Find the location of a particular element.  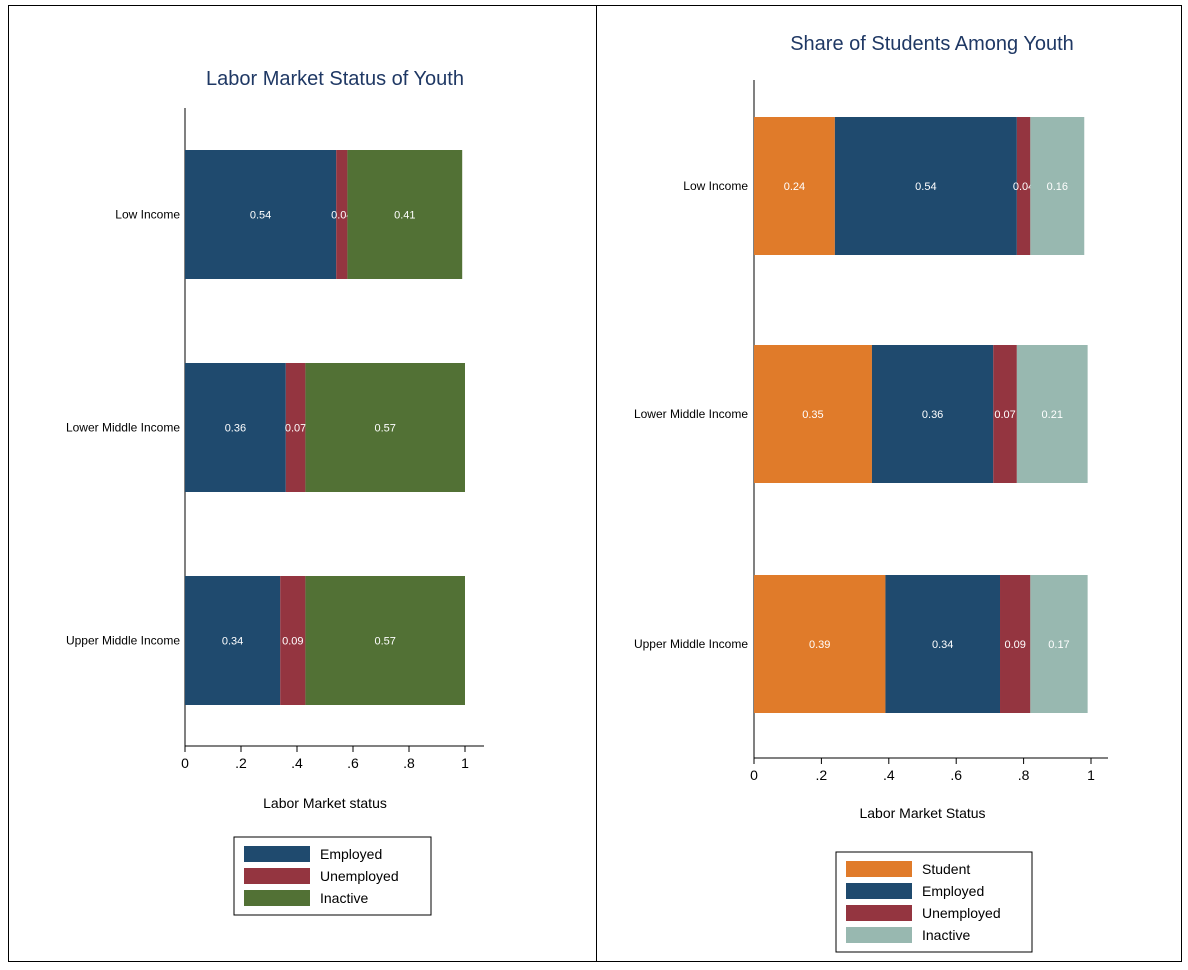

chart2-bar-student-lower-middle-income is located at coordinates (813, 414).